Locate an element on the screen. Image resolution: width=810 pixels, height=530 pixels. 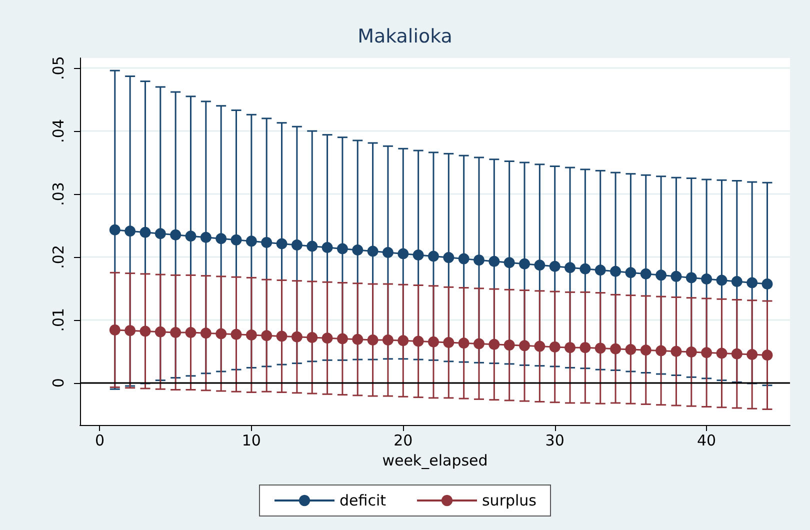
x-tick-label: 0 is located at coordinates (99, 441).